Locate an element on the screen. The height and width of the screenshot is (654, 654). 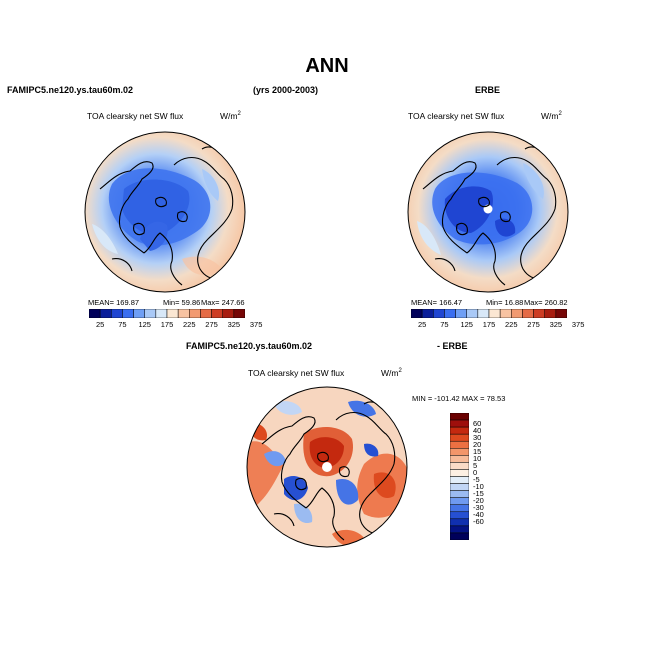
colorbar-tick-label: 5 is located at coordinates (475, 465).